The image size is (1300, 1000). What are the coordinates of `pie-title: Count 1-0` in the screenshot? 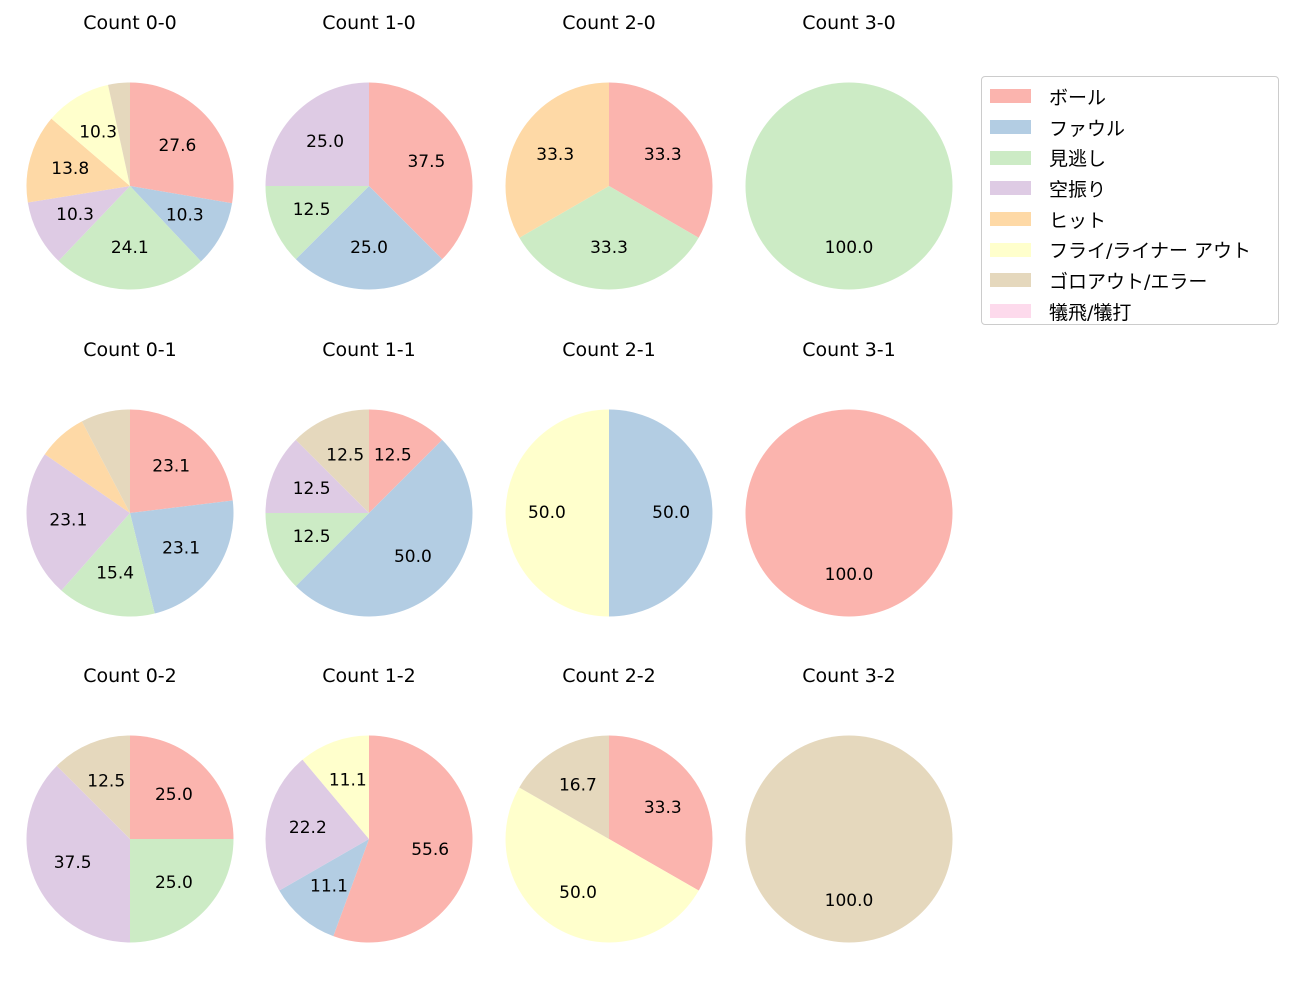 It's located at (369, 23).